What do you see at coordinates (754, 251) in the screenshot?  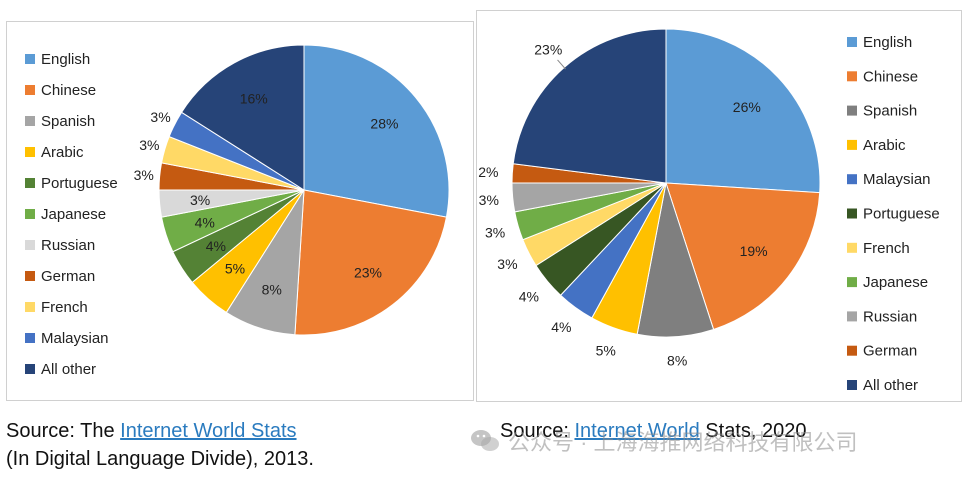 I see `data-label-chinese: 19%` at bounding box center [754, 251].